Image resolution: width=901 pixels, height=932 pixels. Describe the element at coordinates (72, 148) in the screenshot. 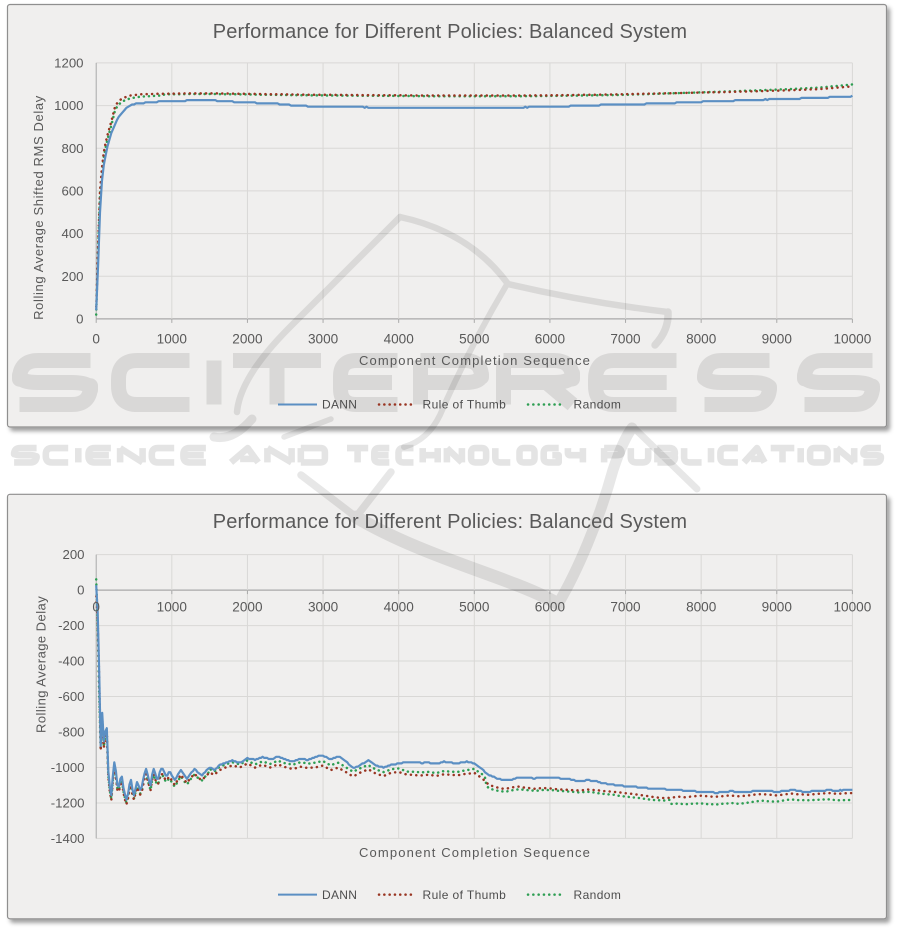

I see `svg-text: 800` at that location.